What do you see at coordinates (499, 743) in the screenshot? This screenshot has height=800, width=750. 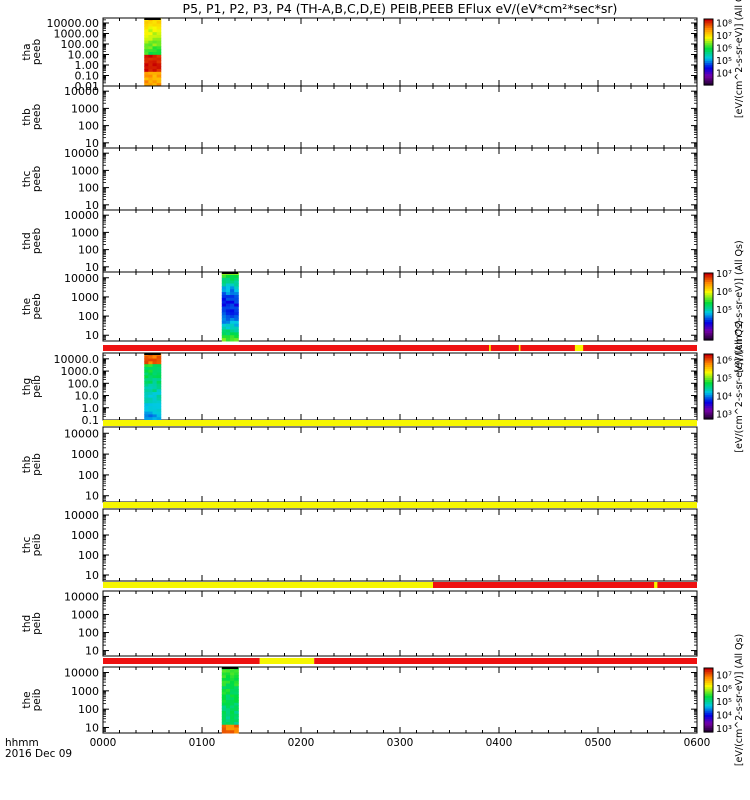 I see `x-tick-label: 0400` at bounding box center [499, 743].